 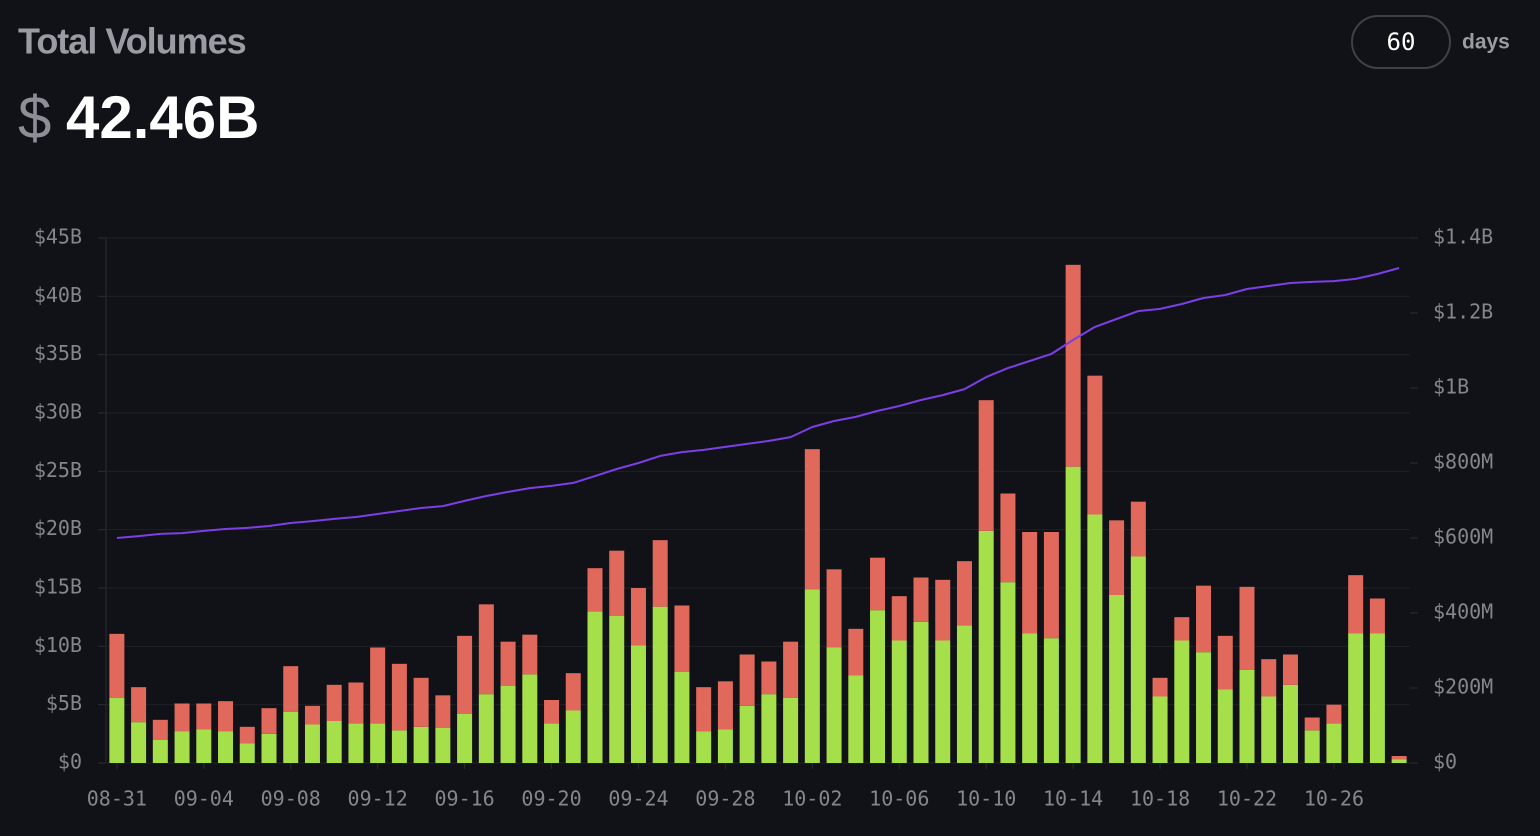 I want to click on y2-tick-label: $600M, so click(x=1463, y=537).